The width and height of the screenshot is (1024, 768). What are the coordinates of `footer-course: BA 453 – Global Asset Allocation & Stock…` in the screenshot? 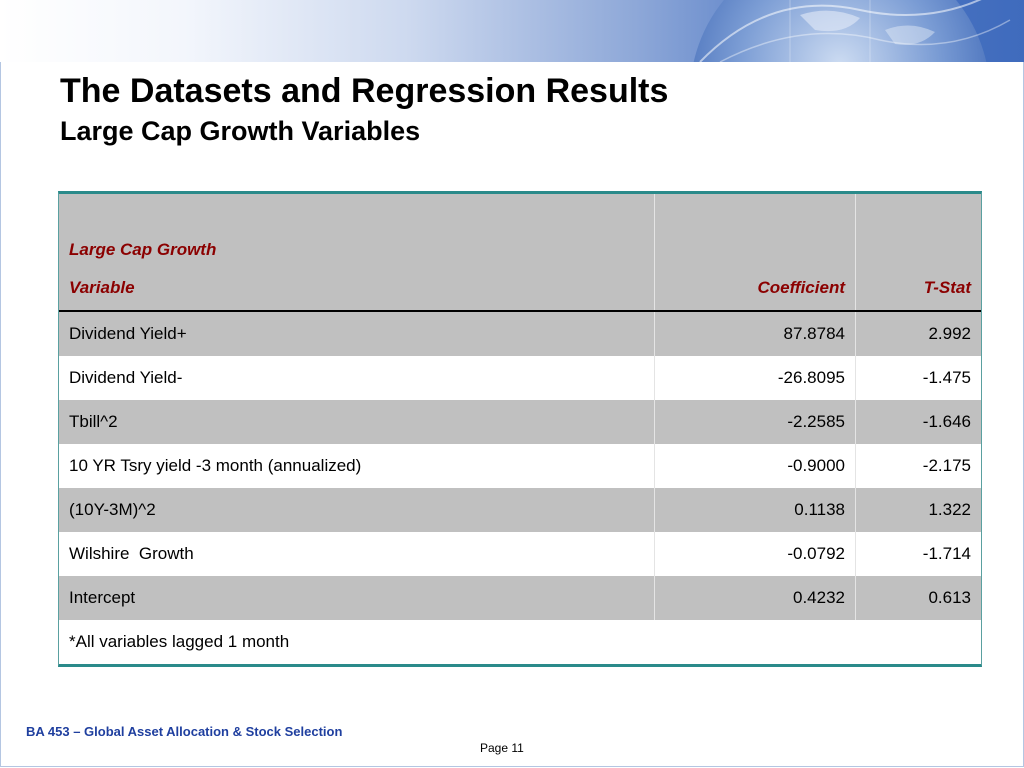 It's located at (184, 731).